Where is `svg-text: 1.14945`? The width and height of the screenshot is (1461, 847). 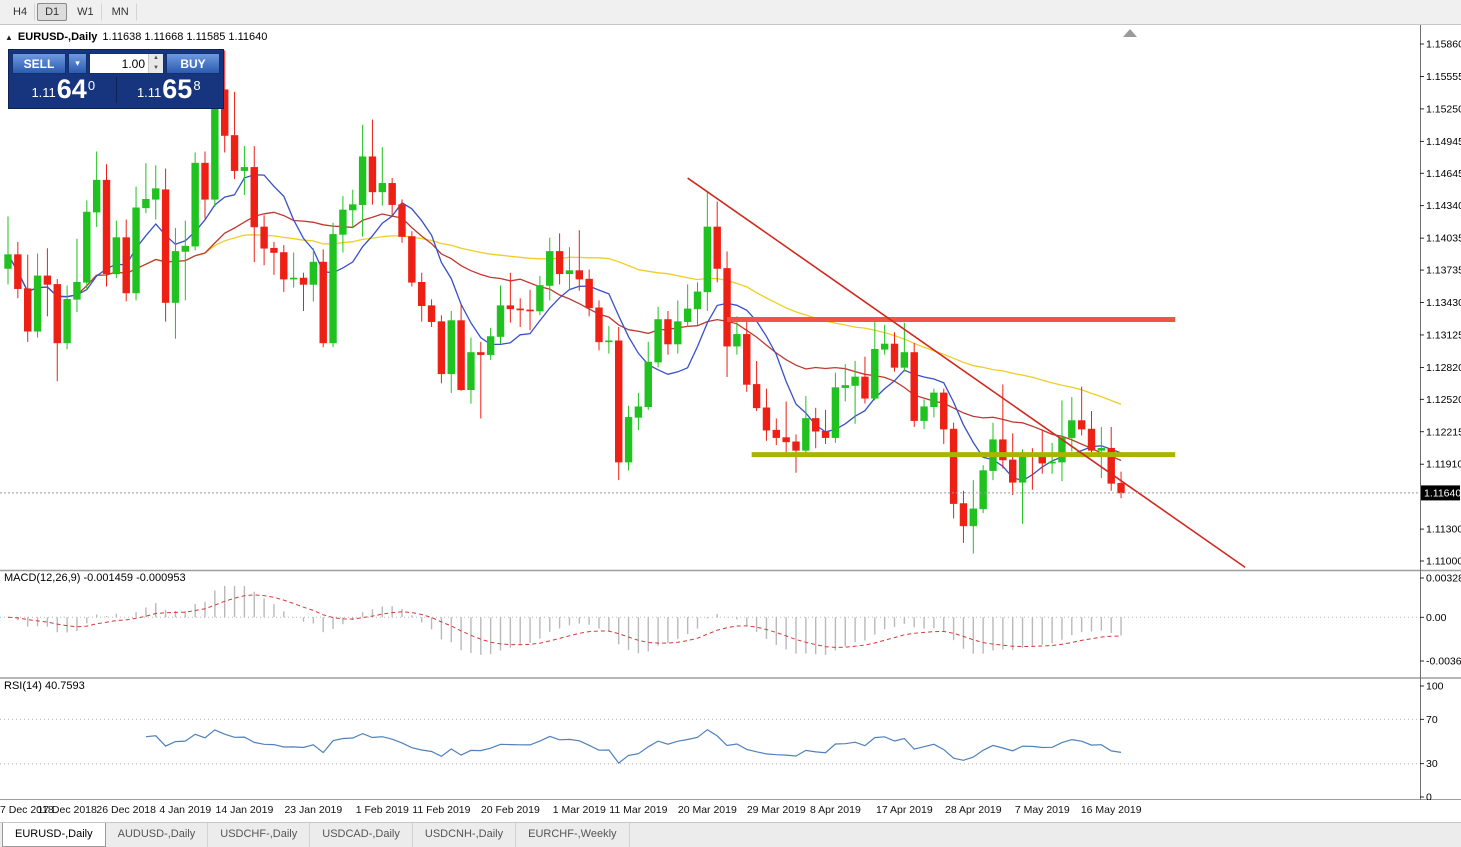 svg-text: 1.14945 is located at coordinates (1443, 142).